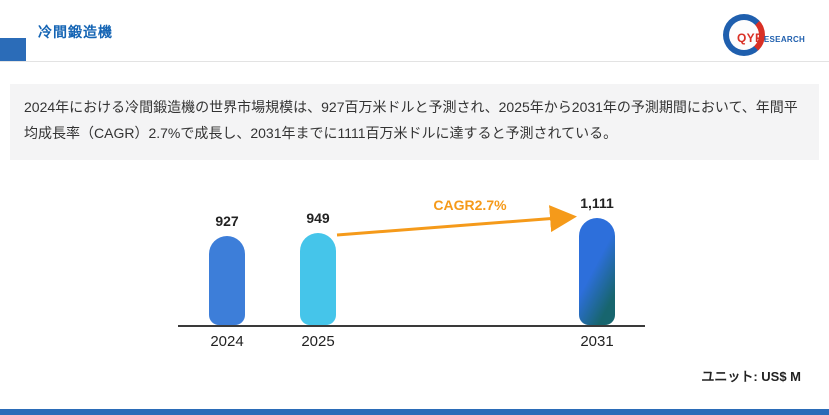 The width and height of the screenshot is (829, 415). I want to click on unit-label: ユニット: US$ M, so click(751, 376).